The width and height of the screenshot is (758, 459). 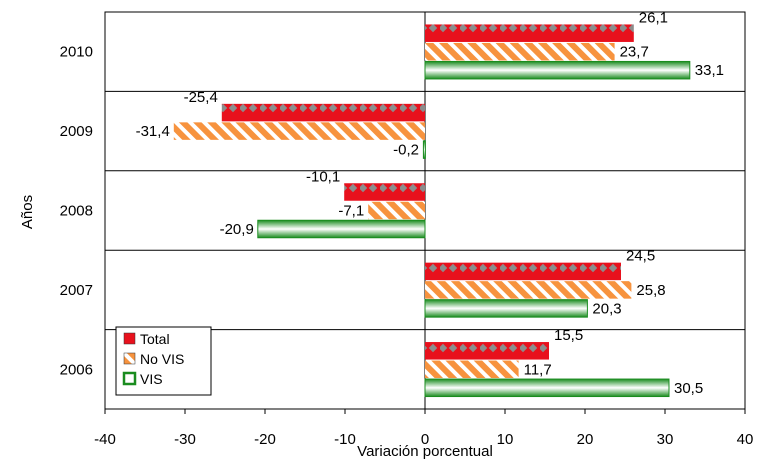 What do you see at coordinates (351, 211) in the screenshot?
I see `data-label-novis-2008: -7,1` at bounding box center [351, 211].